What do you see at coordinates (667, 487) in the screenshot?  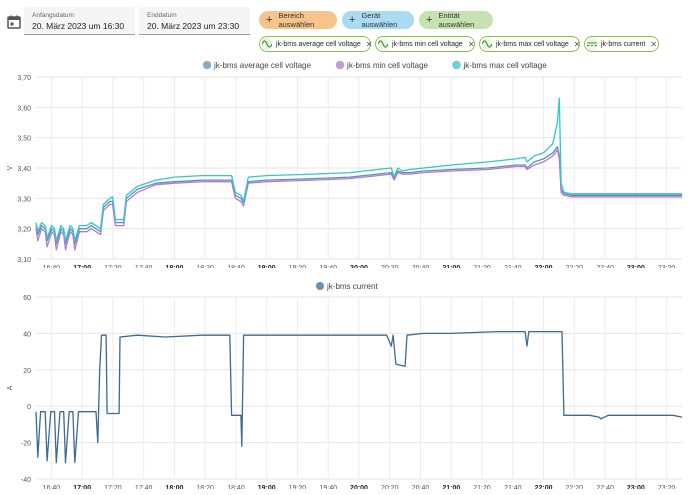 I see `x-tick-label: 23:20` at bounding box center [667, 487].